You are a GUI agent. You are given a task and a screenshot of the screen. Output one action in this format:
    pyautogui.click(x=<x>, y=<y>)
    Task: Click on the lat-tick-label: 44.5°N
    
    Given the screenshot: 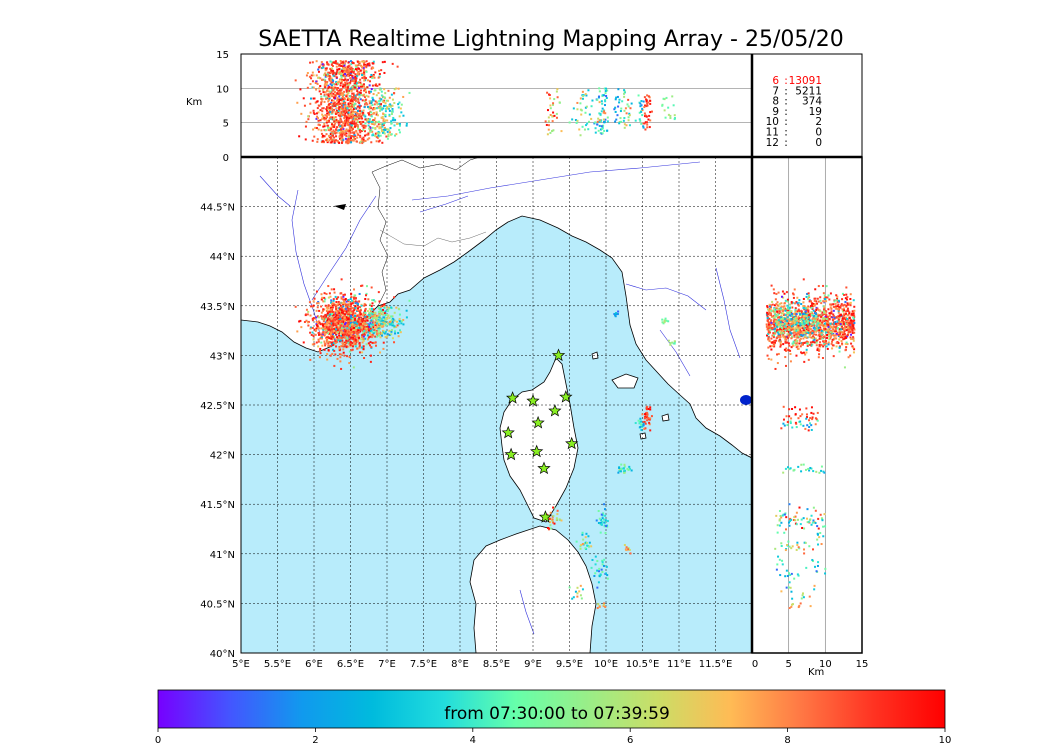 What is the action you would take?
    pyautogui.click(x=217, y=208)
    